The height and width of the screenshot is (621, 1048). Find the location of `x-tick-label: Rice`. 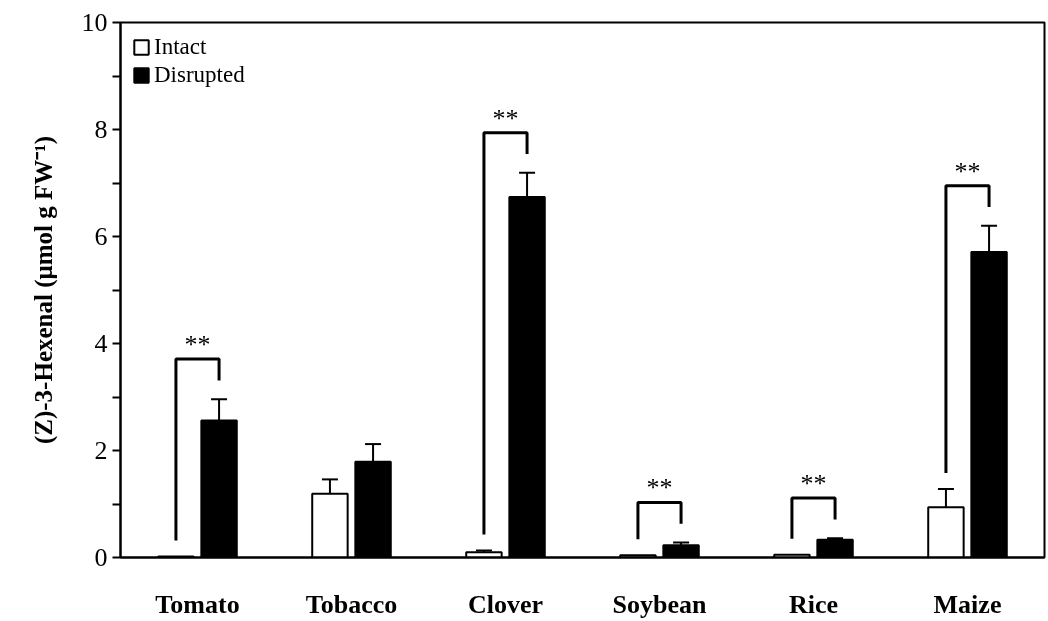

x-tick-label: Rice is located at coordinates (813, 604).